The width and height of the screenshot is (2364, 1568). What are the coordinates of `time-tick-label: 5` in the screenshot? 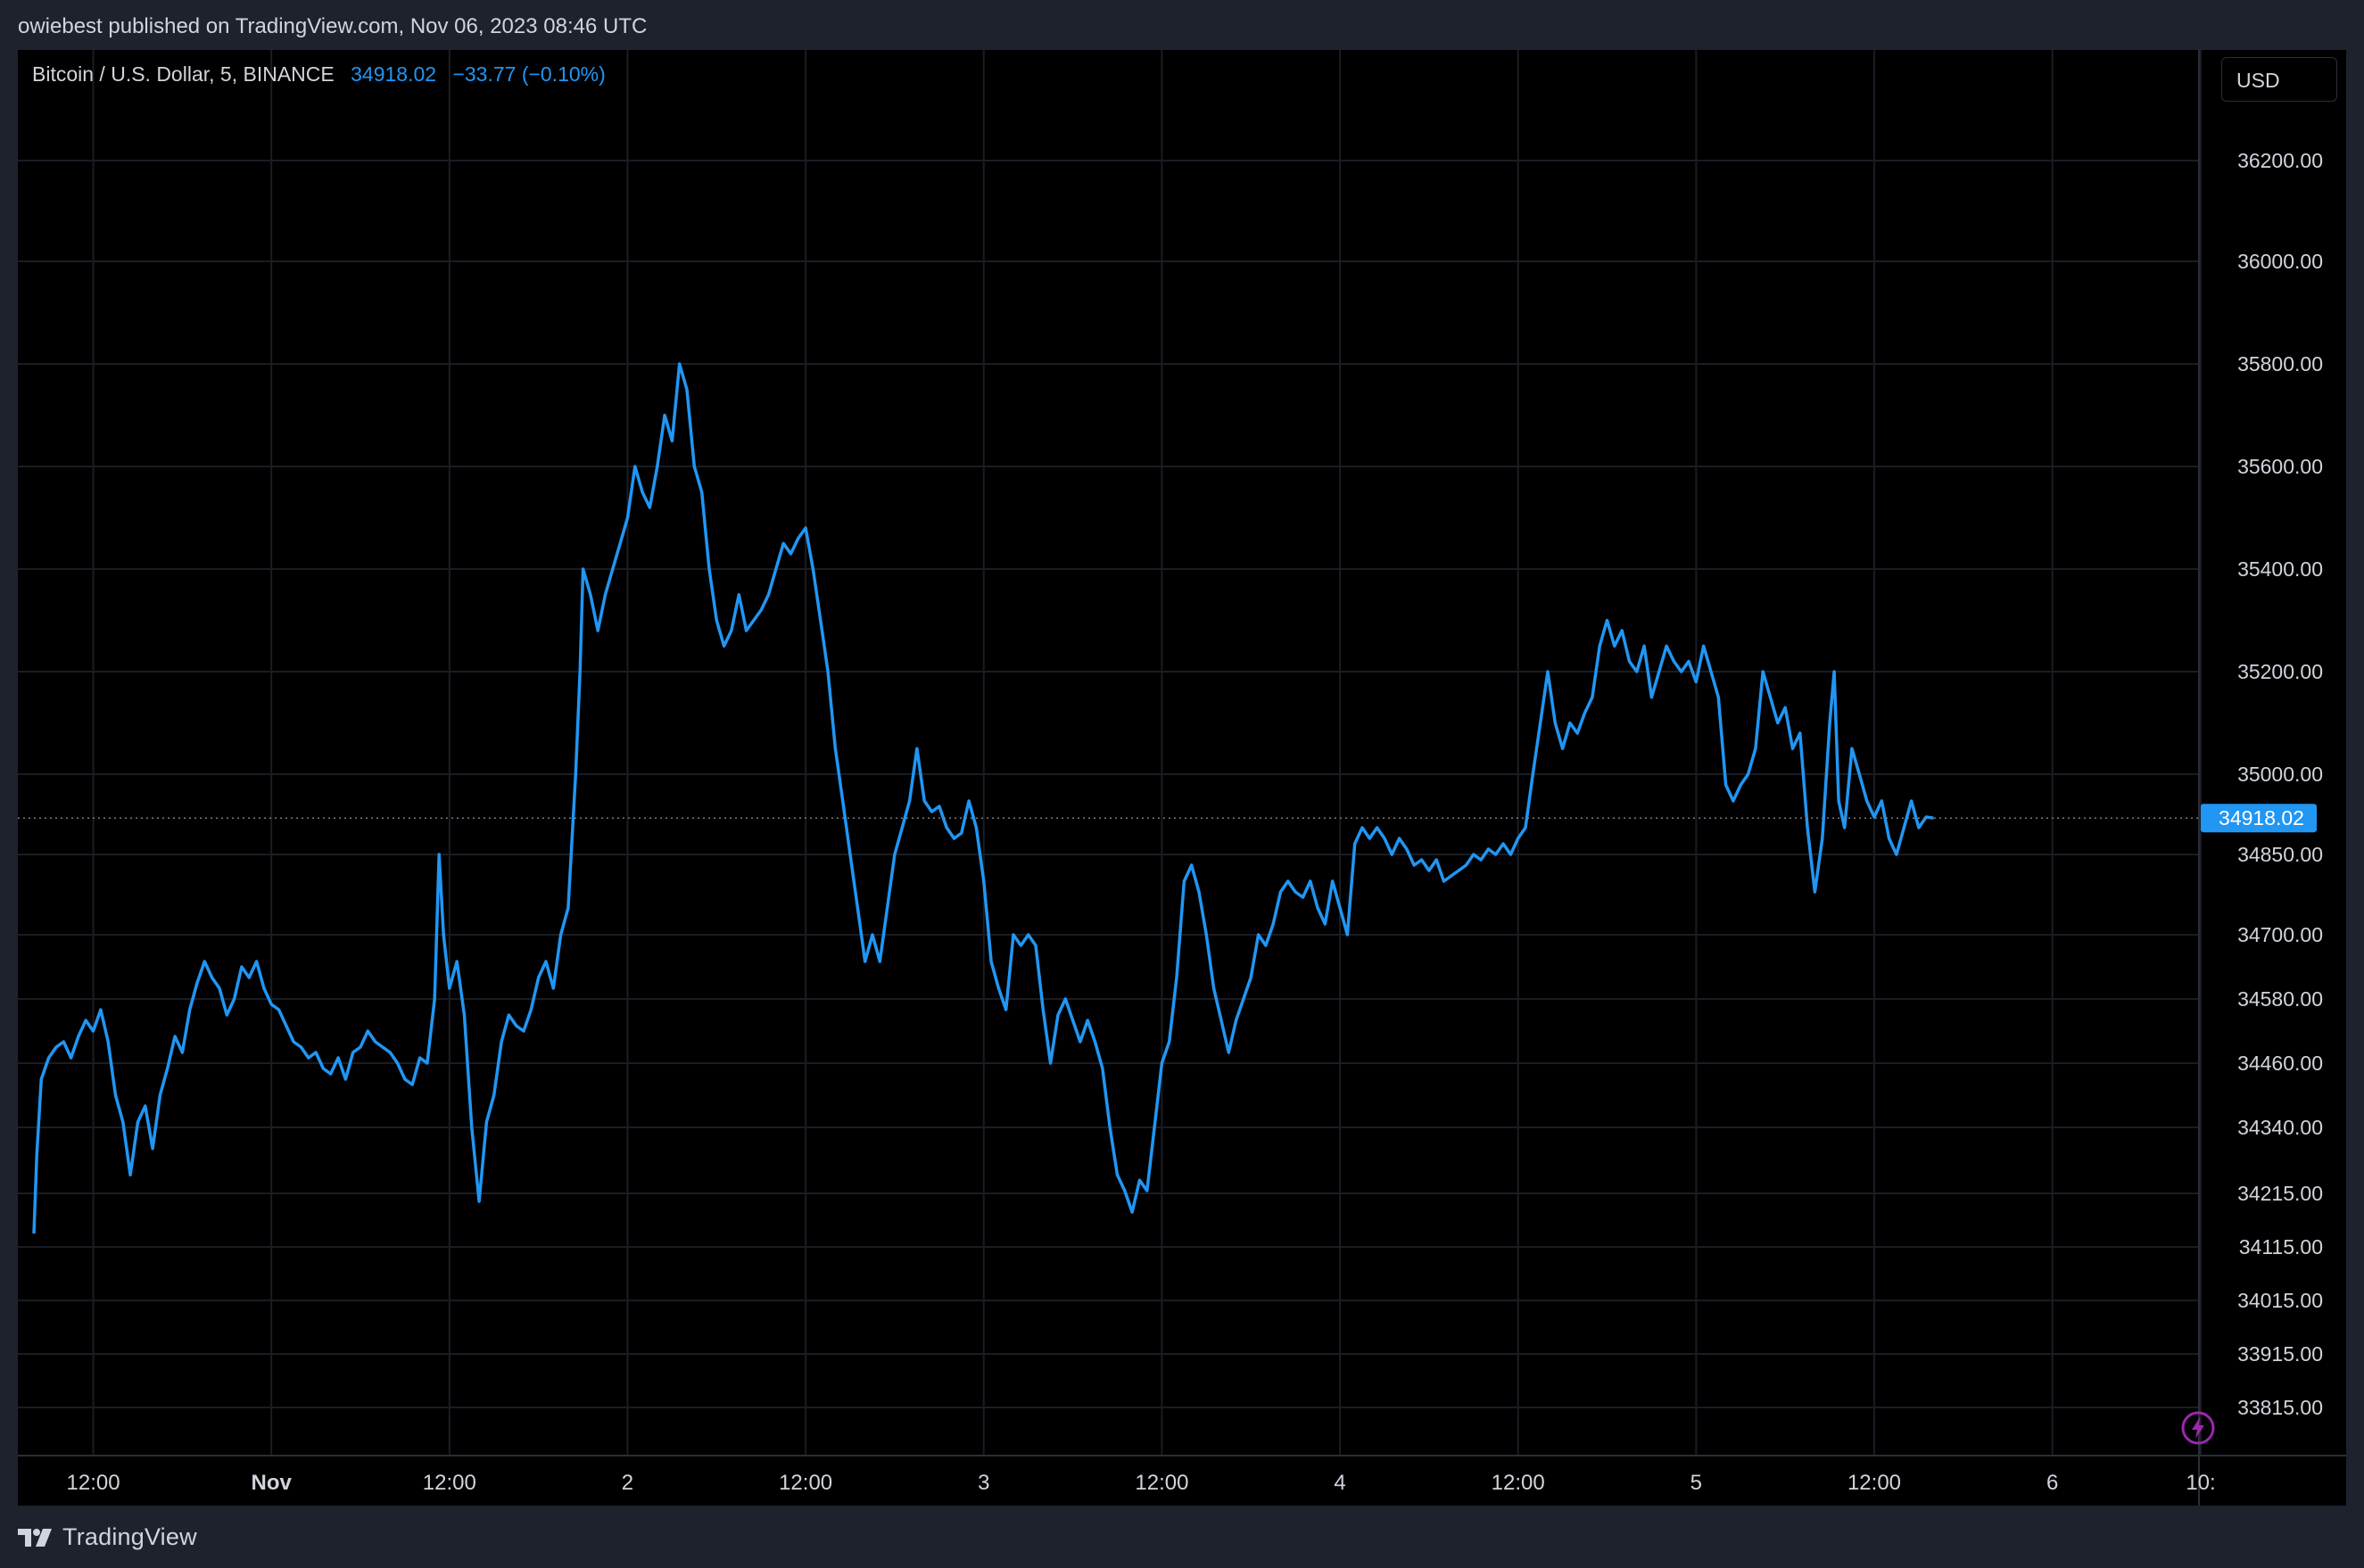 It's located at (1696, 1483).